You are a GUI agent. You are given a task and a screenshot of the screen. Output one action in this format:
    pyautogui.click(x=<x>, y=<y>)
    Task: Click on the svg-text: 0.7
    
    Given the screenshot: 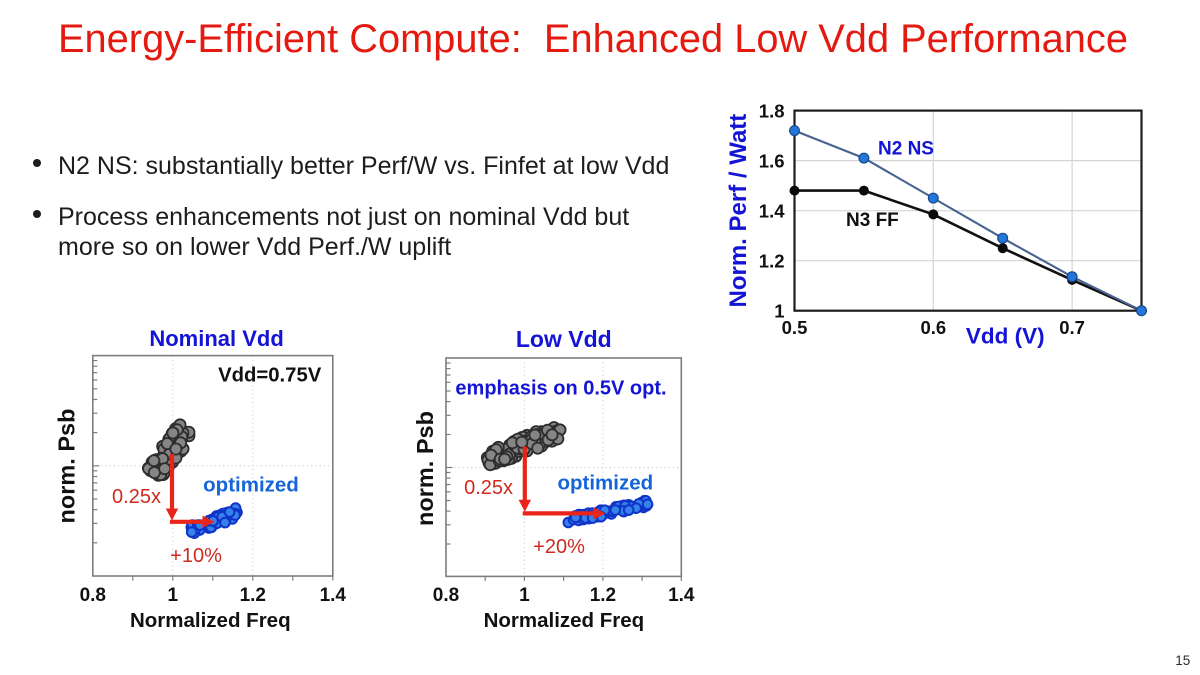 What is the action you would take?
    pyautogui.click(x=1072, y=327)
    